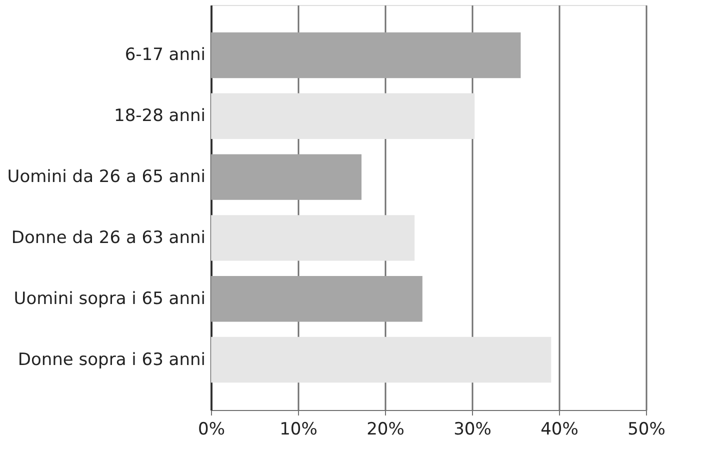 The image size is (726, 452). Describe the element at coordinates (299, 430) in the screenshot. I see `x-tick-label: 10%` at that location.